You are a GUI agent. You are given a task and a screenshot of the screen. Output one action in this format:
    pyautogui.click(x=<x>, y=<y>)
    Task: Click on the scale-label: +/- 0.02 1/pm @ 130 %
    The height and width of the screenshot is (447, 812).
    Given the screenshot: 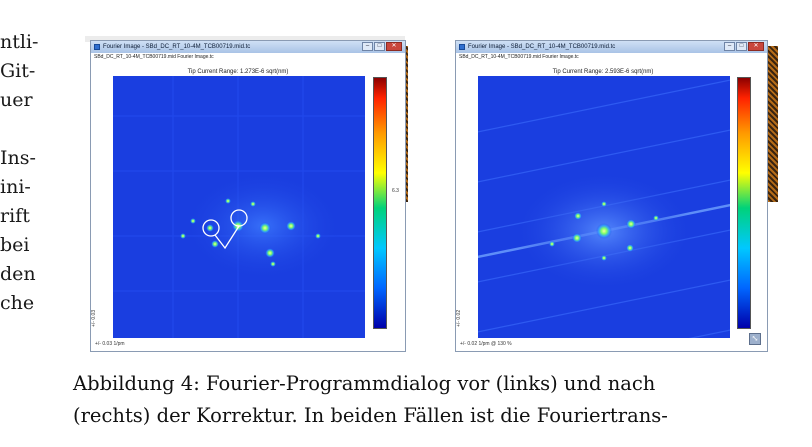 What is the action you would take?
    pyautogui.click(x=486, y=344)
    